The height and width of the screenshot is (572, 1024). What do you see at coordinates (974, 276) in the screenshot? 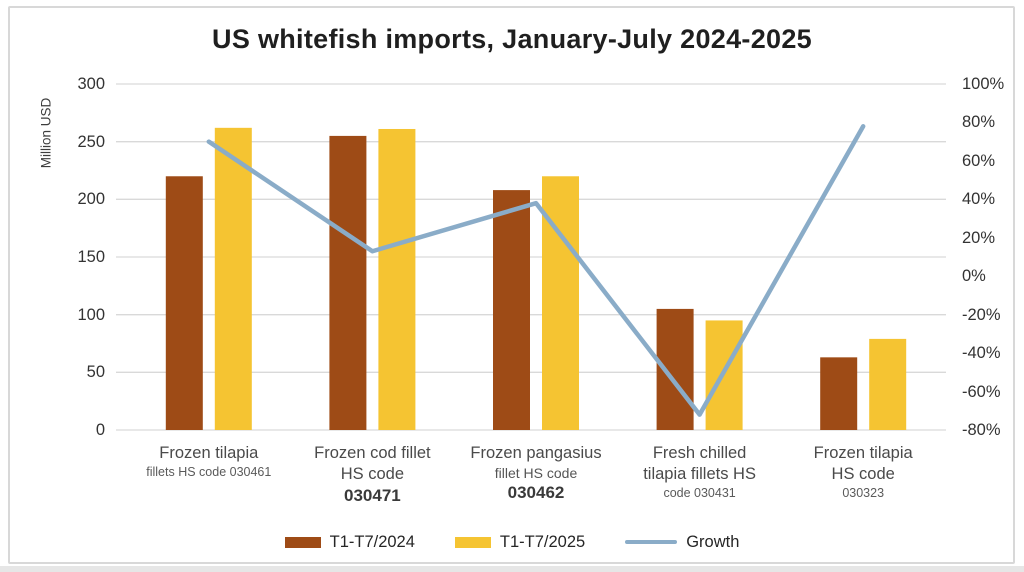
I see `right-tick-0pct: 0%` at bounding box center [974, 276].